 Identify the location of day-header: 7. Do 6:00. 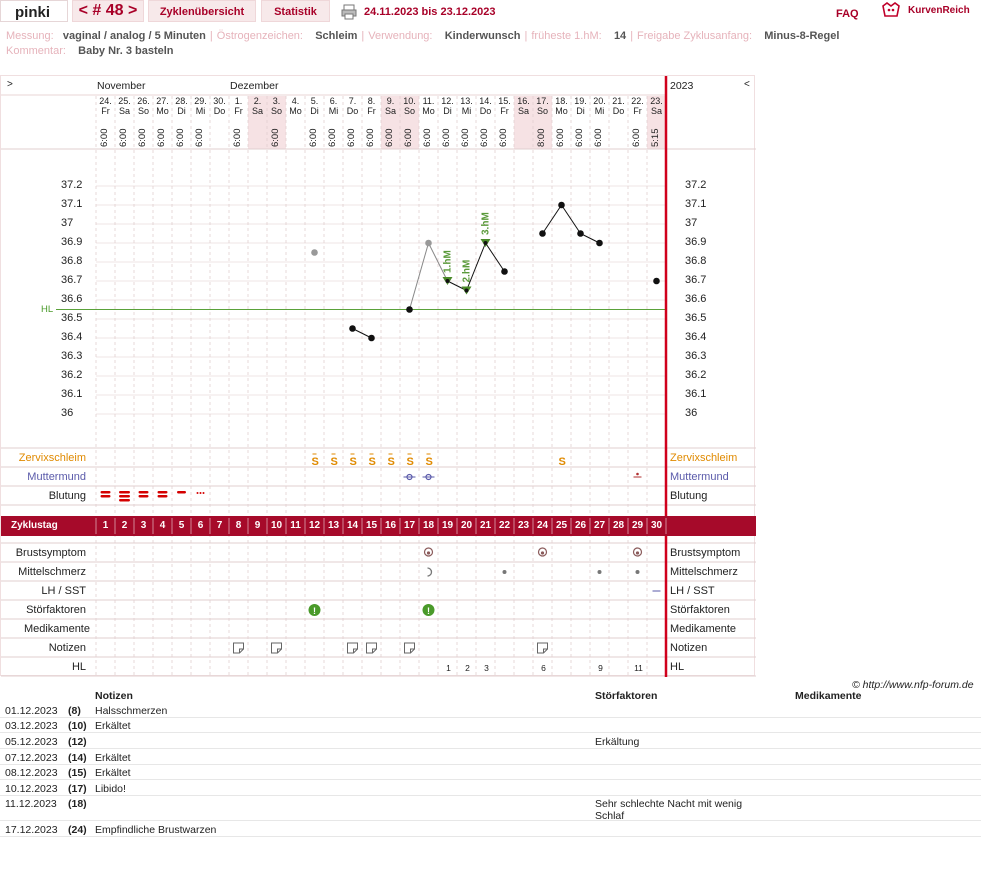
(352, 122).